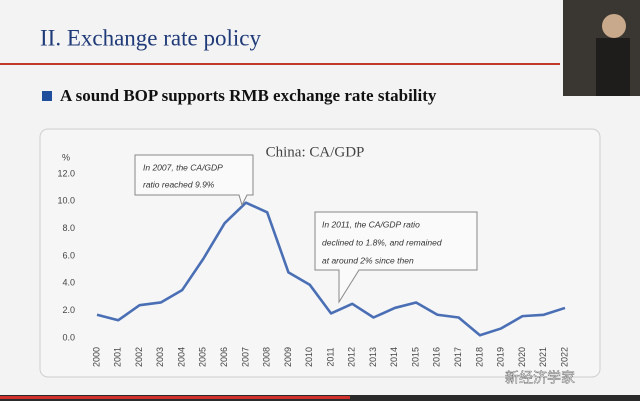 The width and height of the screenshot is (640, 401). Describe the element at coordinates (96, 357) in the screenshot. I see `x-tick-label: 2000` at that location.